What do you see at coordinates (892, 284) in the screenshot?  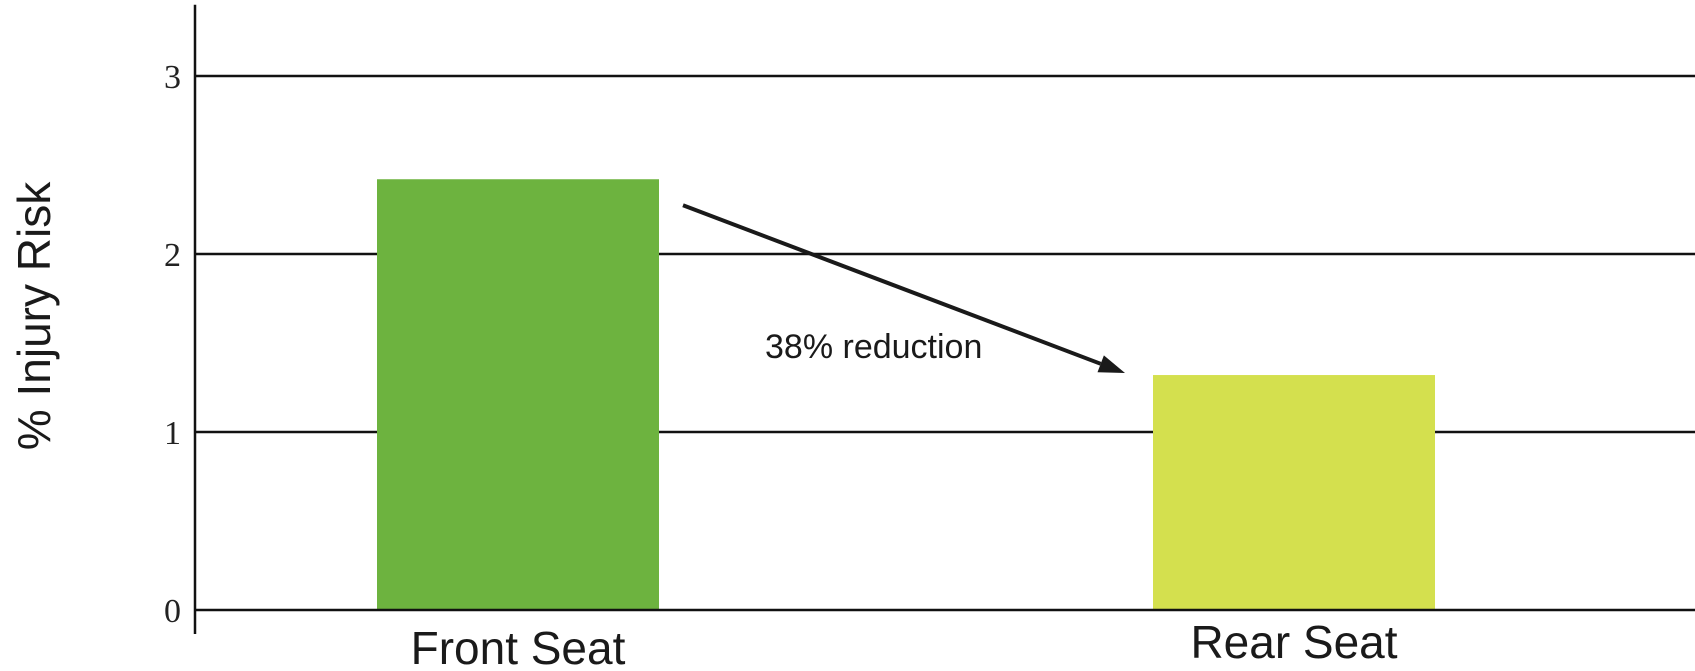 I see `reduction-arrow-icon` at bounding box center [892, 284].